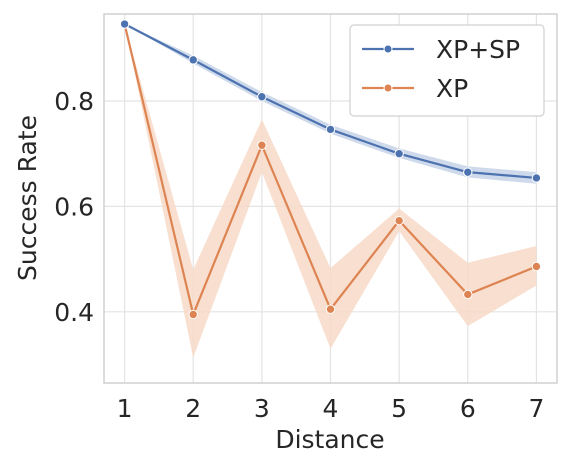 The width and height of the screenshot is (571, 458). What do you see at coordinates (478, 49) in the screenshot?
I see `legend-label-xp-sp: XP+SP` at bounding box center [478, 49].